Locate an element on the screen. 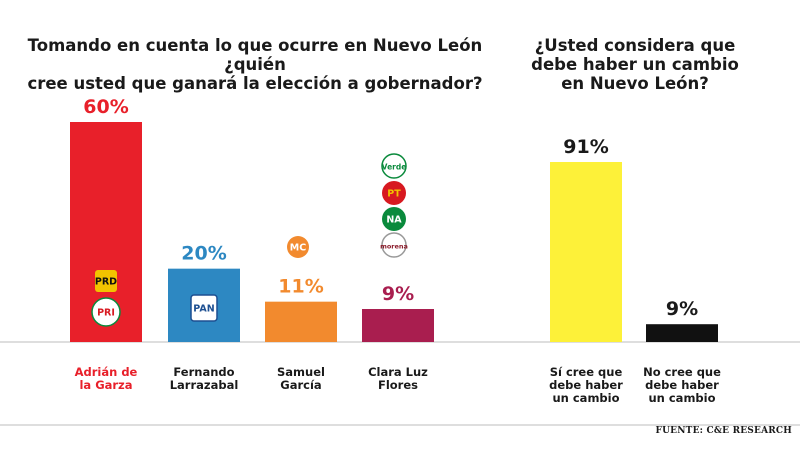 This screenshot has height=450, width=800. svg-text: PRD is located at coordinates (106, 282).